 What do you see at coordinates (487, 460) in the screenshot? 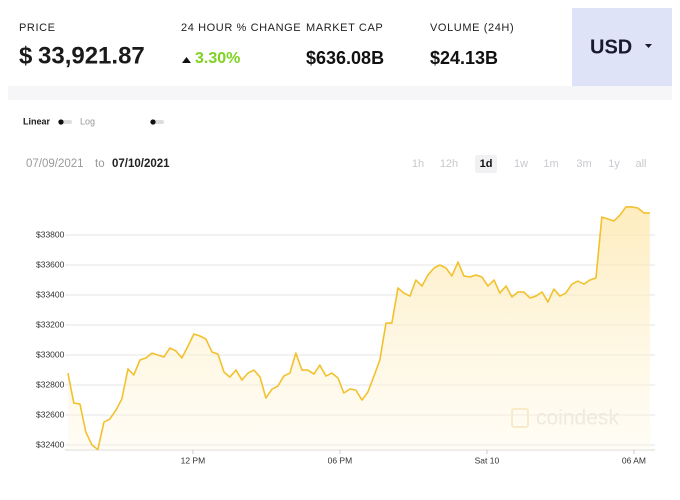
I see `x-tick-label: Sat 10` at bounding box center [487, 460].